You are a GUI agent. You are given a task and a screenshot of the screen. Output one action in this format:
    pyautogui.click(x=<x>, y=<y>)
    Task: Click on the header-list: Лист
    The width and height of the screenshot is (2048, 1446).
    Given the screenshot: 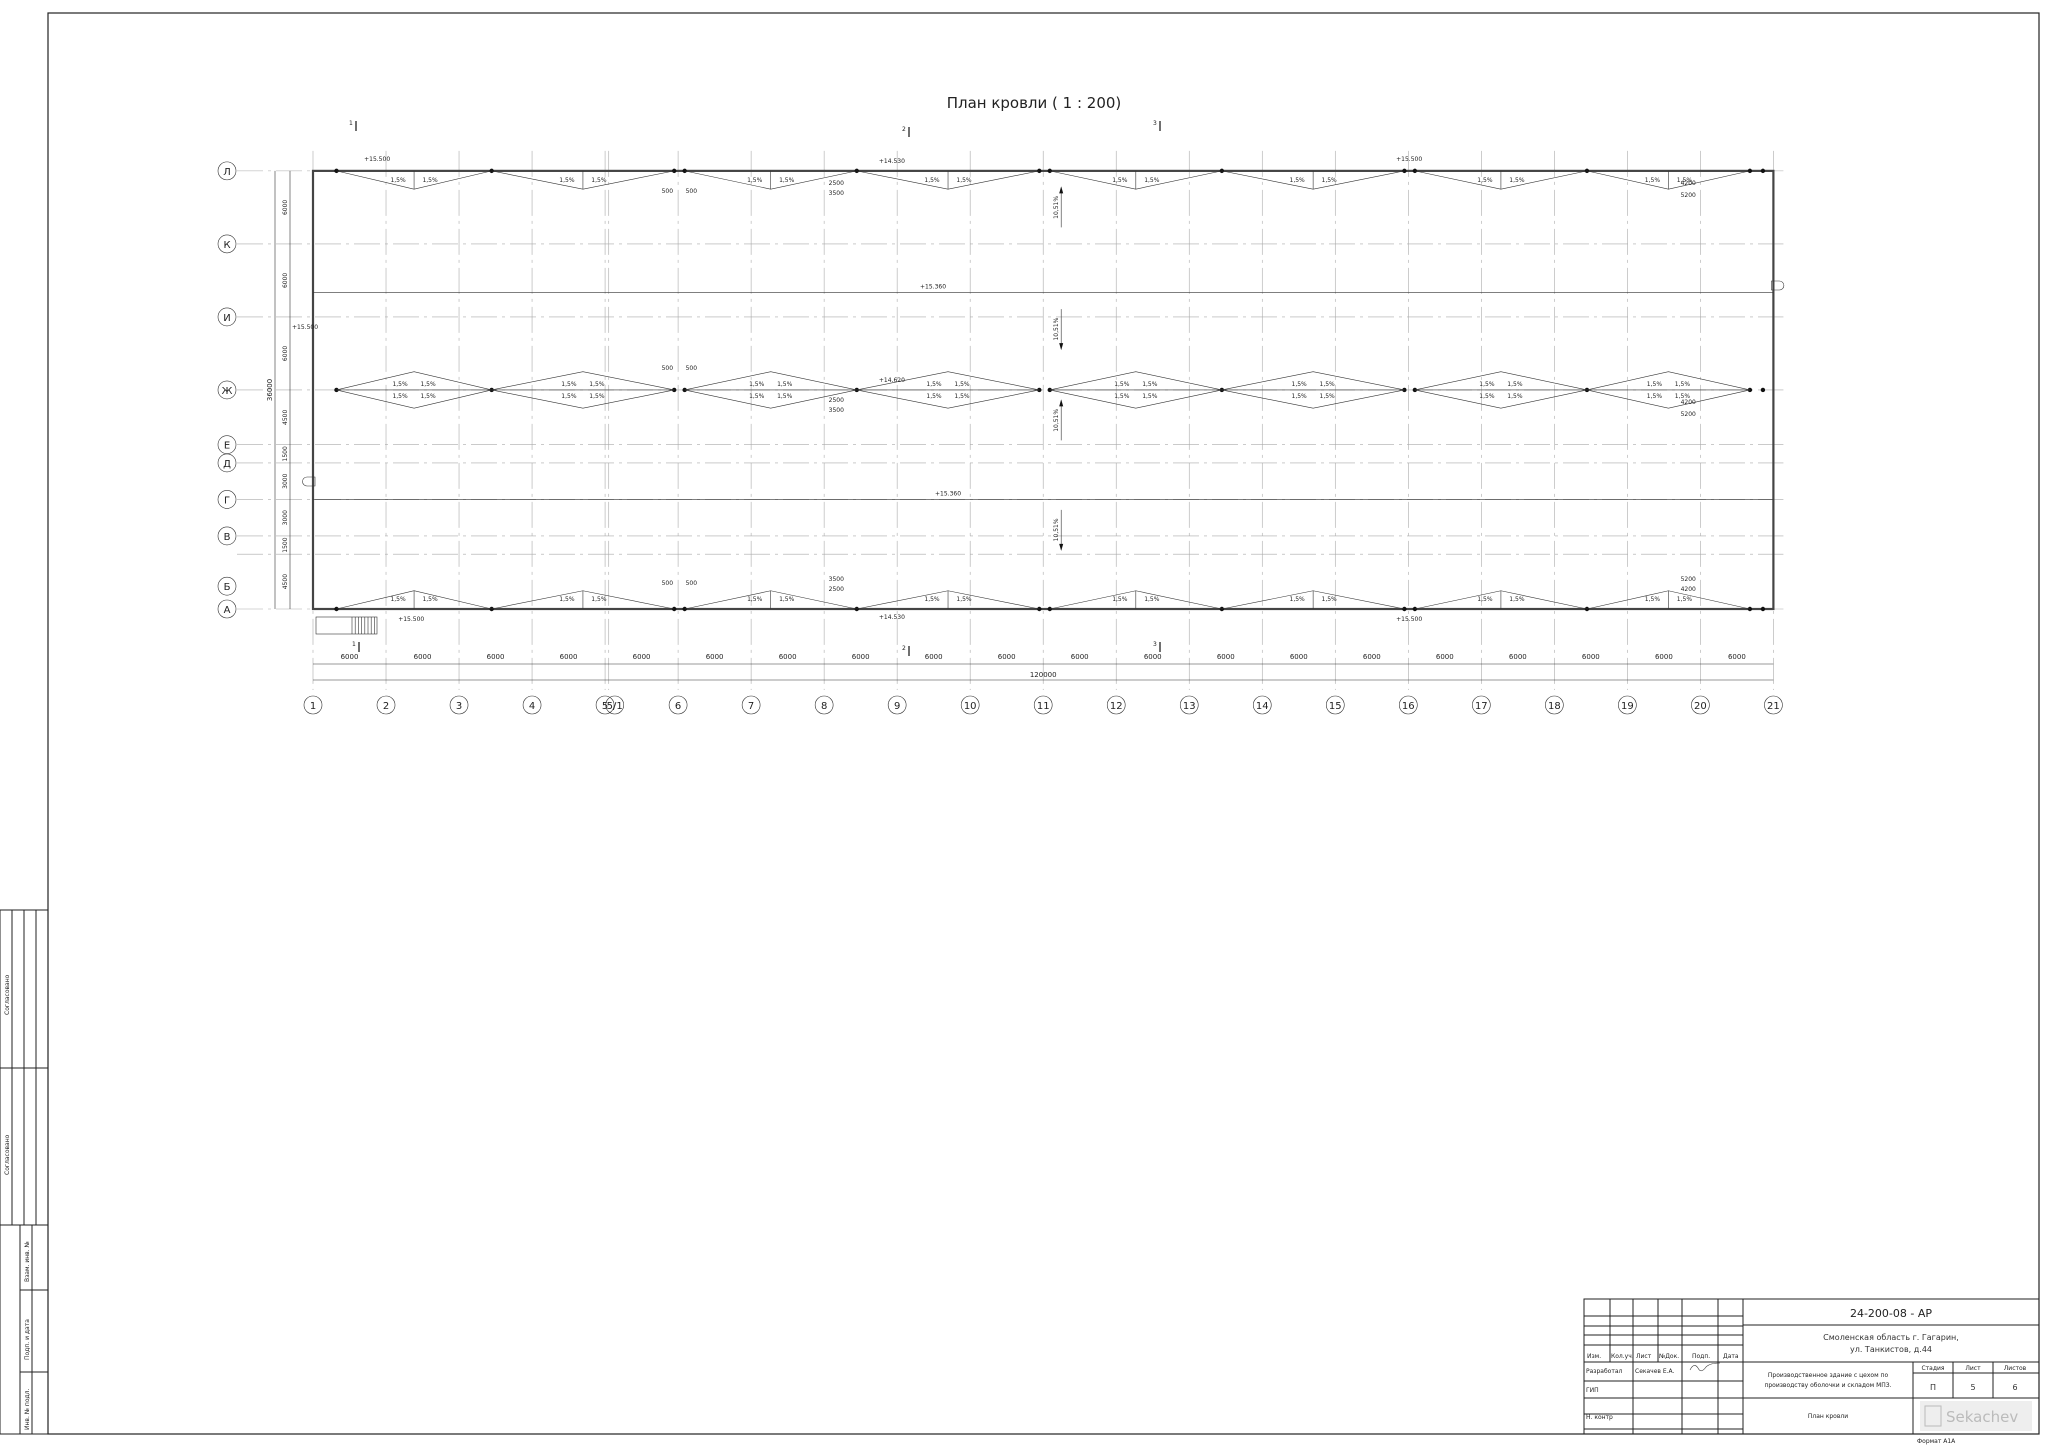 What is the action you would take?
    pyautogui.click(x=1644, y=1356)
    